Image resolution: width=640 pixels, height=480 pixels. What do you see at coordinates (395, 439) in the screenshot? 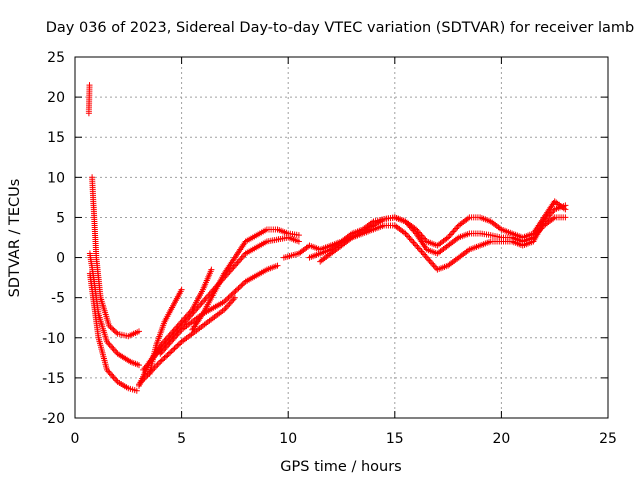
I see `x-tick-label: 15` at bounding box center [395, 439].